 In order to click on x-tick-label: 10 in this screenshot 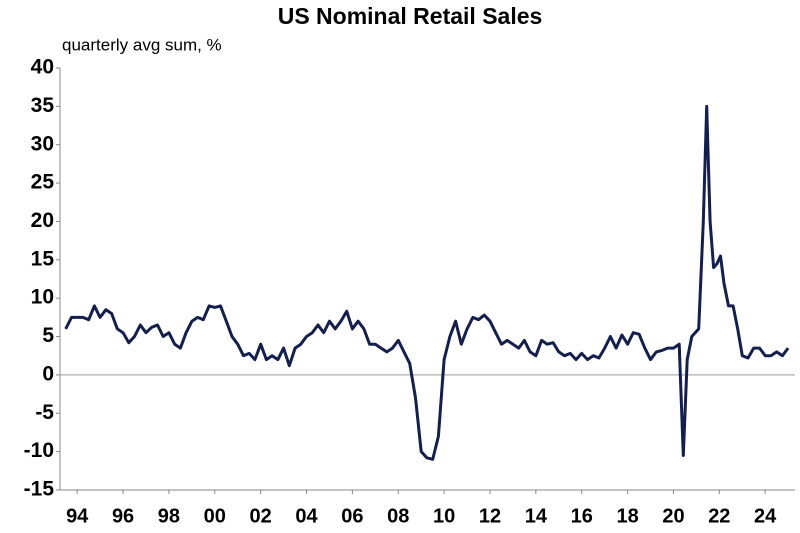, I will do `click(444, 516)`.